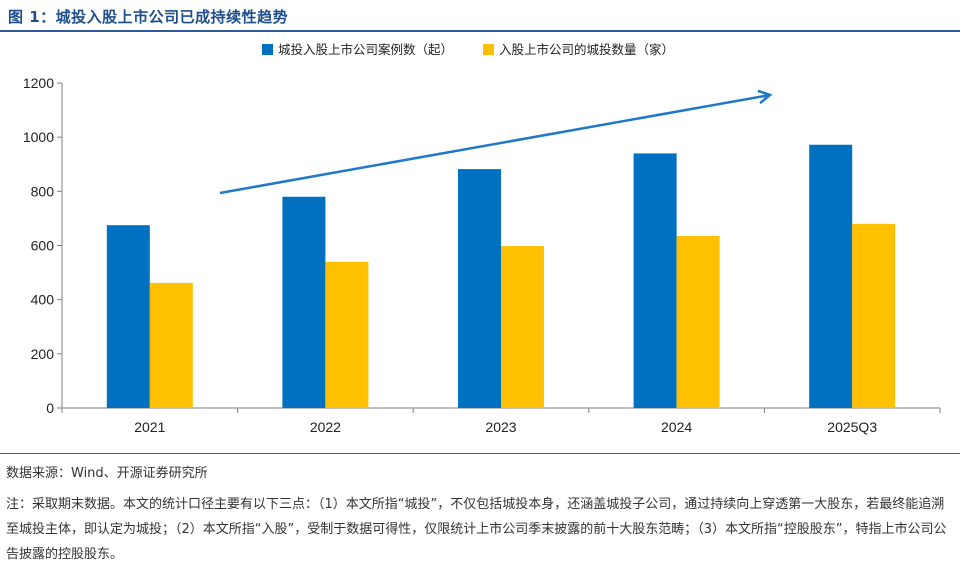 The image size is (960, 575). I want to click on bar-cases-2023, so click(479, 288).